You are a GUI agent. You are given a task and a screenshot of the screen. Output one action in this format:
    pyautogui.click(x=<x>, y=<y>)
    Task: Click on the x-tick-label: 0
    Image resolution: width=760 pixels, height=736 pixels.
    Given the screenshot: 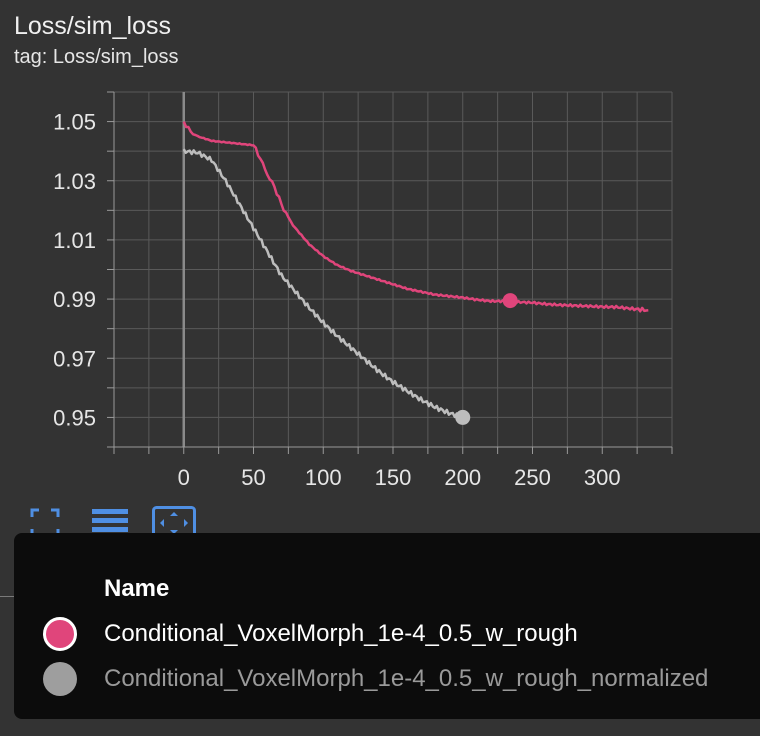 What is the action you would take?
    pyautogui.click(x=184, y=477)
    